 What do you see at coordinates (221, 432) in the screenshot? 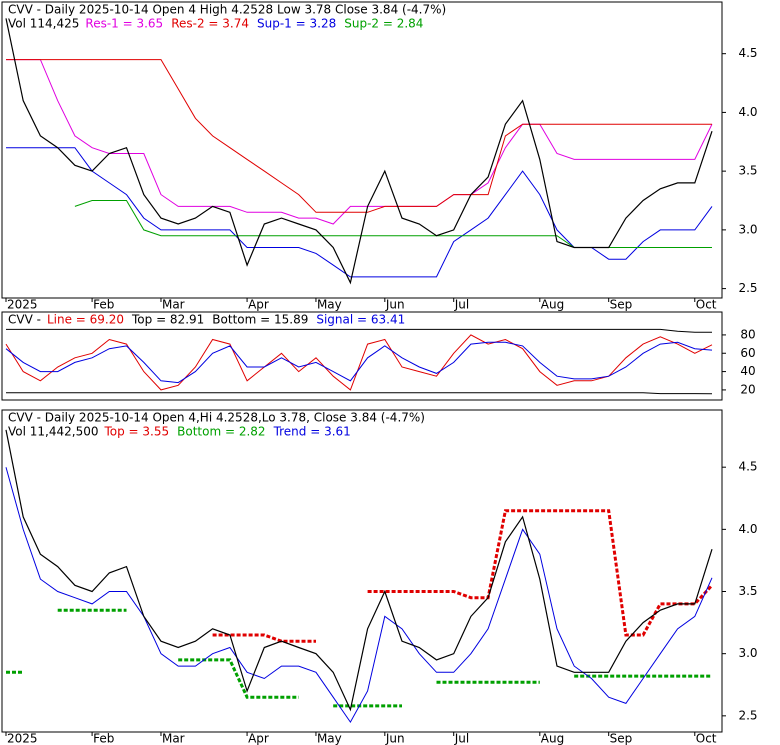
I see `legend-entry: Bottom = 2.82` at bounding box center [221, 432].